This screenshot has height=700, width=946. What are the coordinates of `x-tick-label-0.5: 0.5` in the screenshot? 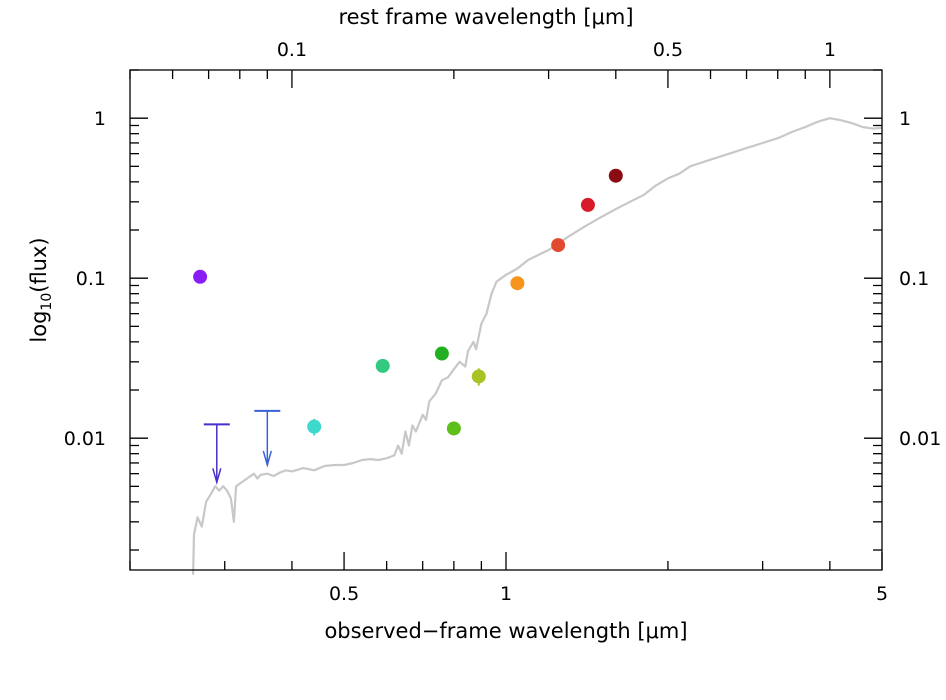 It's located at (344, 594).